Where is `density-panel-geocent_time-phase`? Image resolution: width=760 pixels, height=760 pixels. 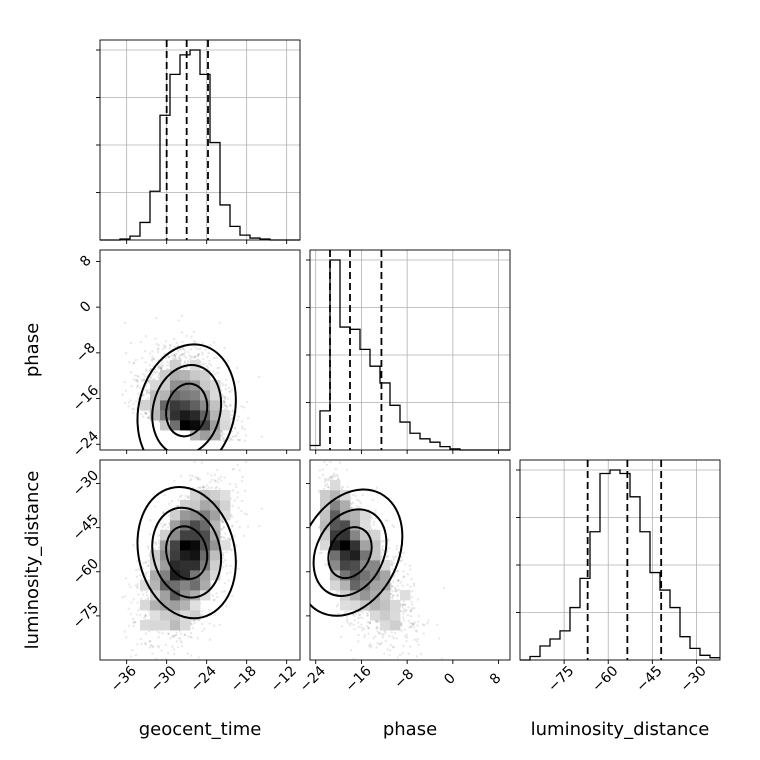 density-panel-geocent_time-phase is located at coordinates (198, 351).